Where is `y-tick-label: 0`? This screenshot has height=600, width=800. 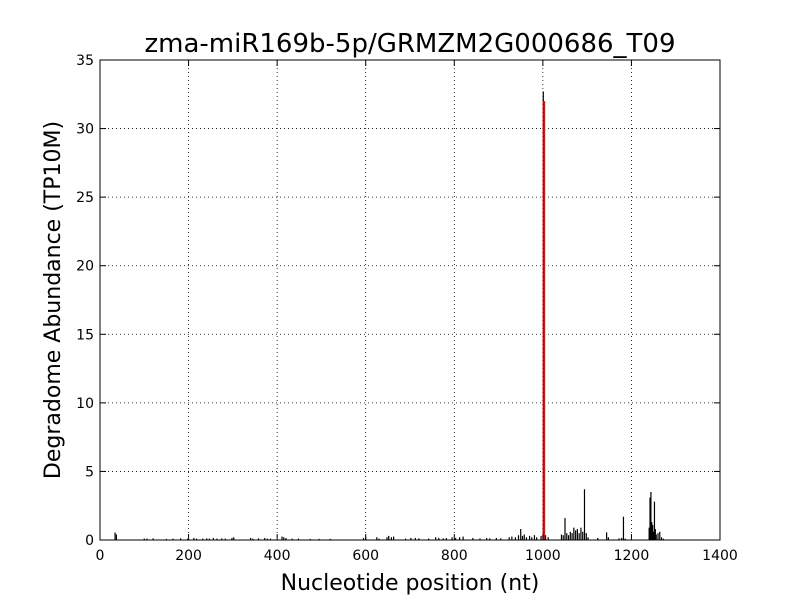
y-tick-label: 0 is located at coordinates (89, 541).